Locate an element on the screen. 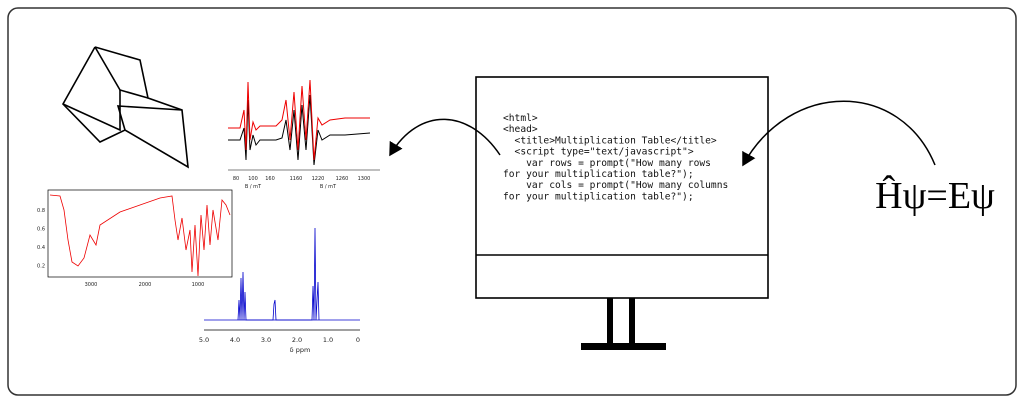  tick-label: 1.0 is located at coordinates (328, 340).